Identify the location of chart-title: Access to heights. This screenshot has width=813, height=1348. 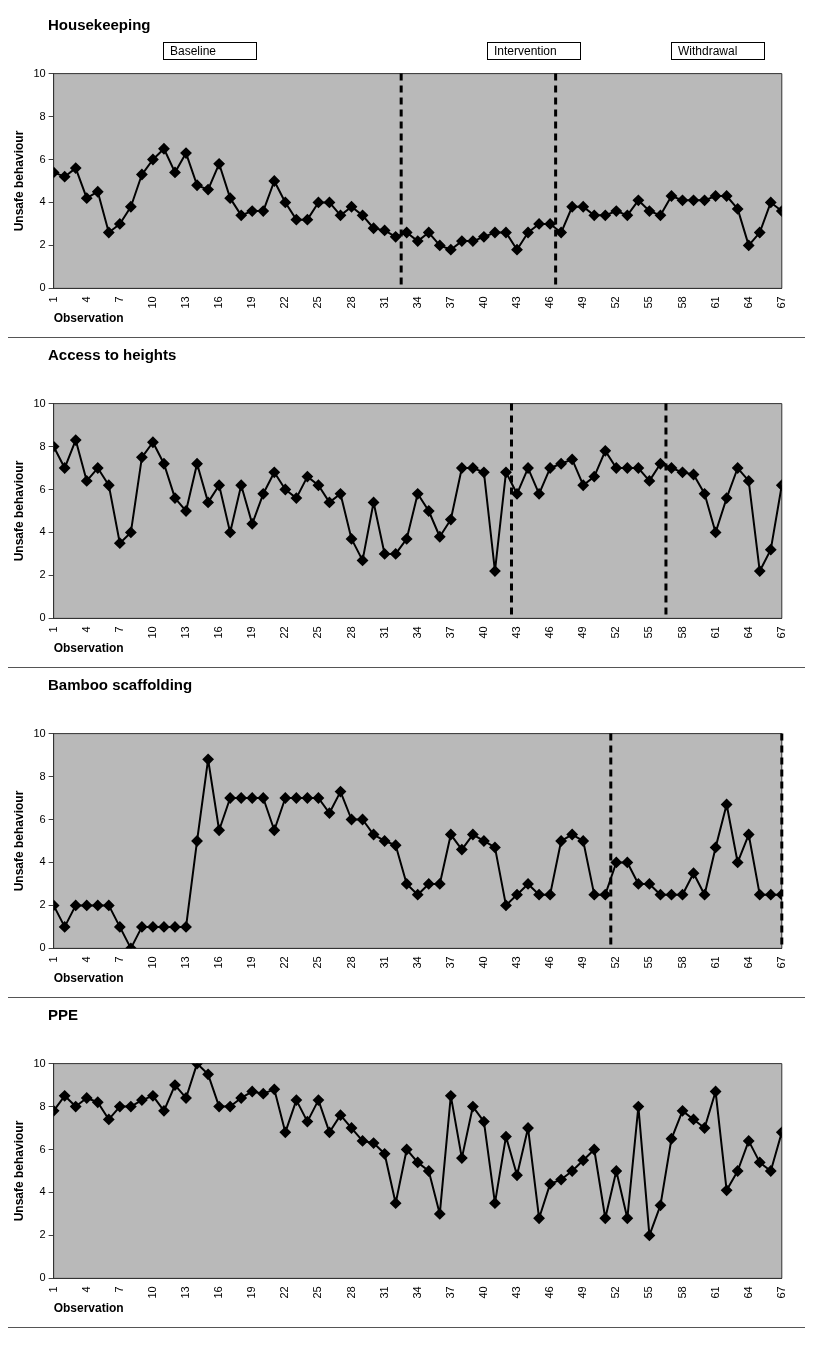
(113, 355).